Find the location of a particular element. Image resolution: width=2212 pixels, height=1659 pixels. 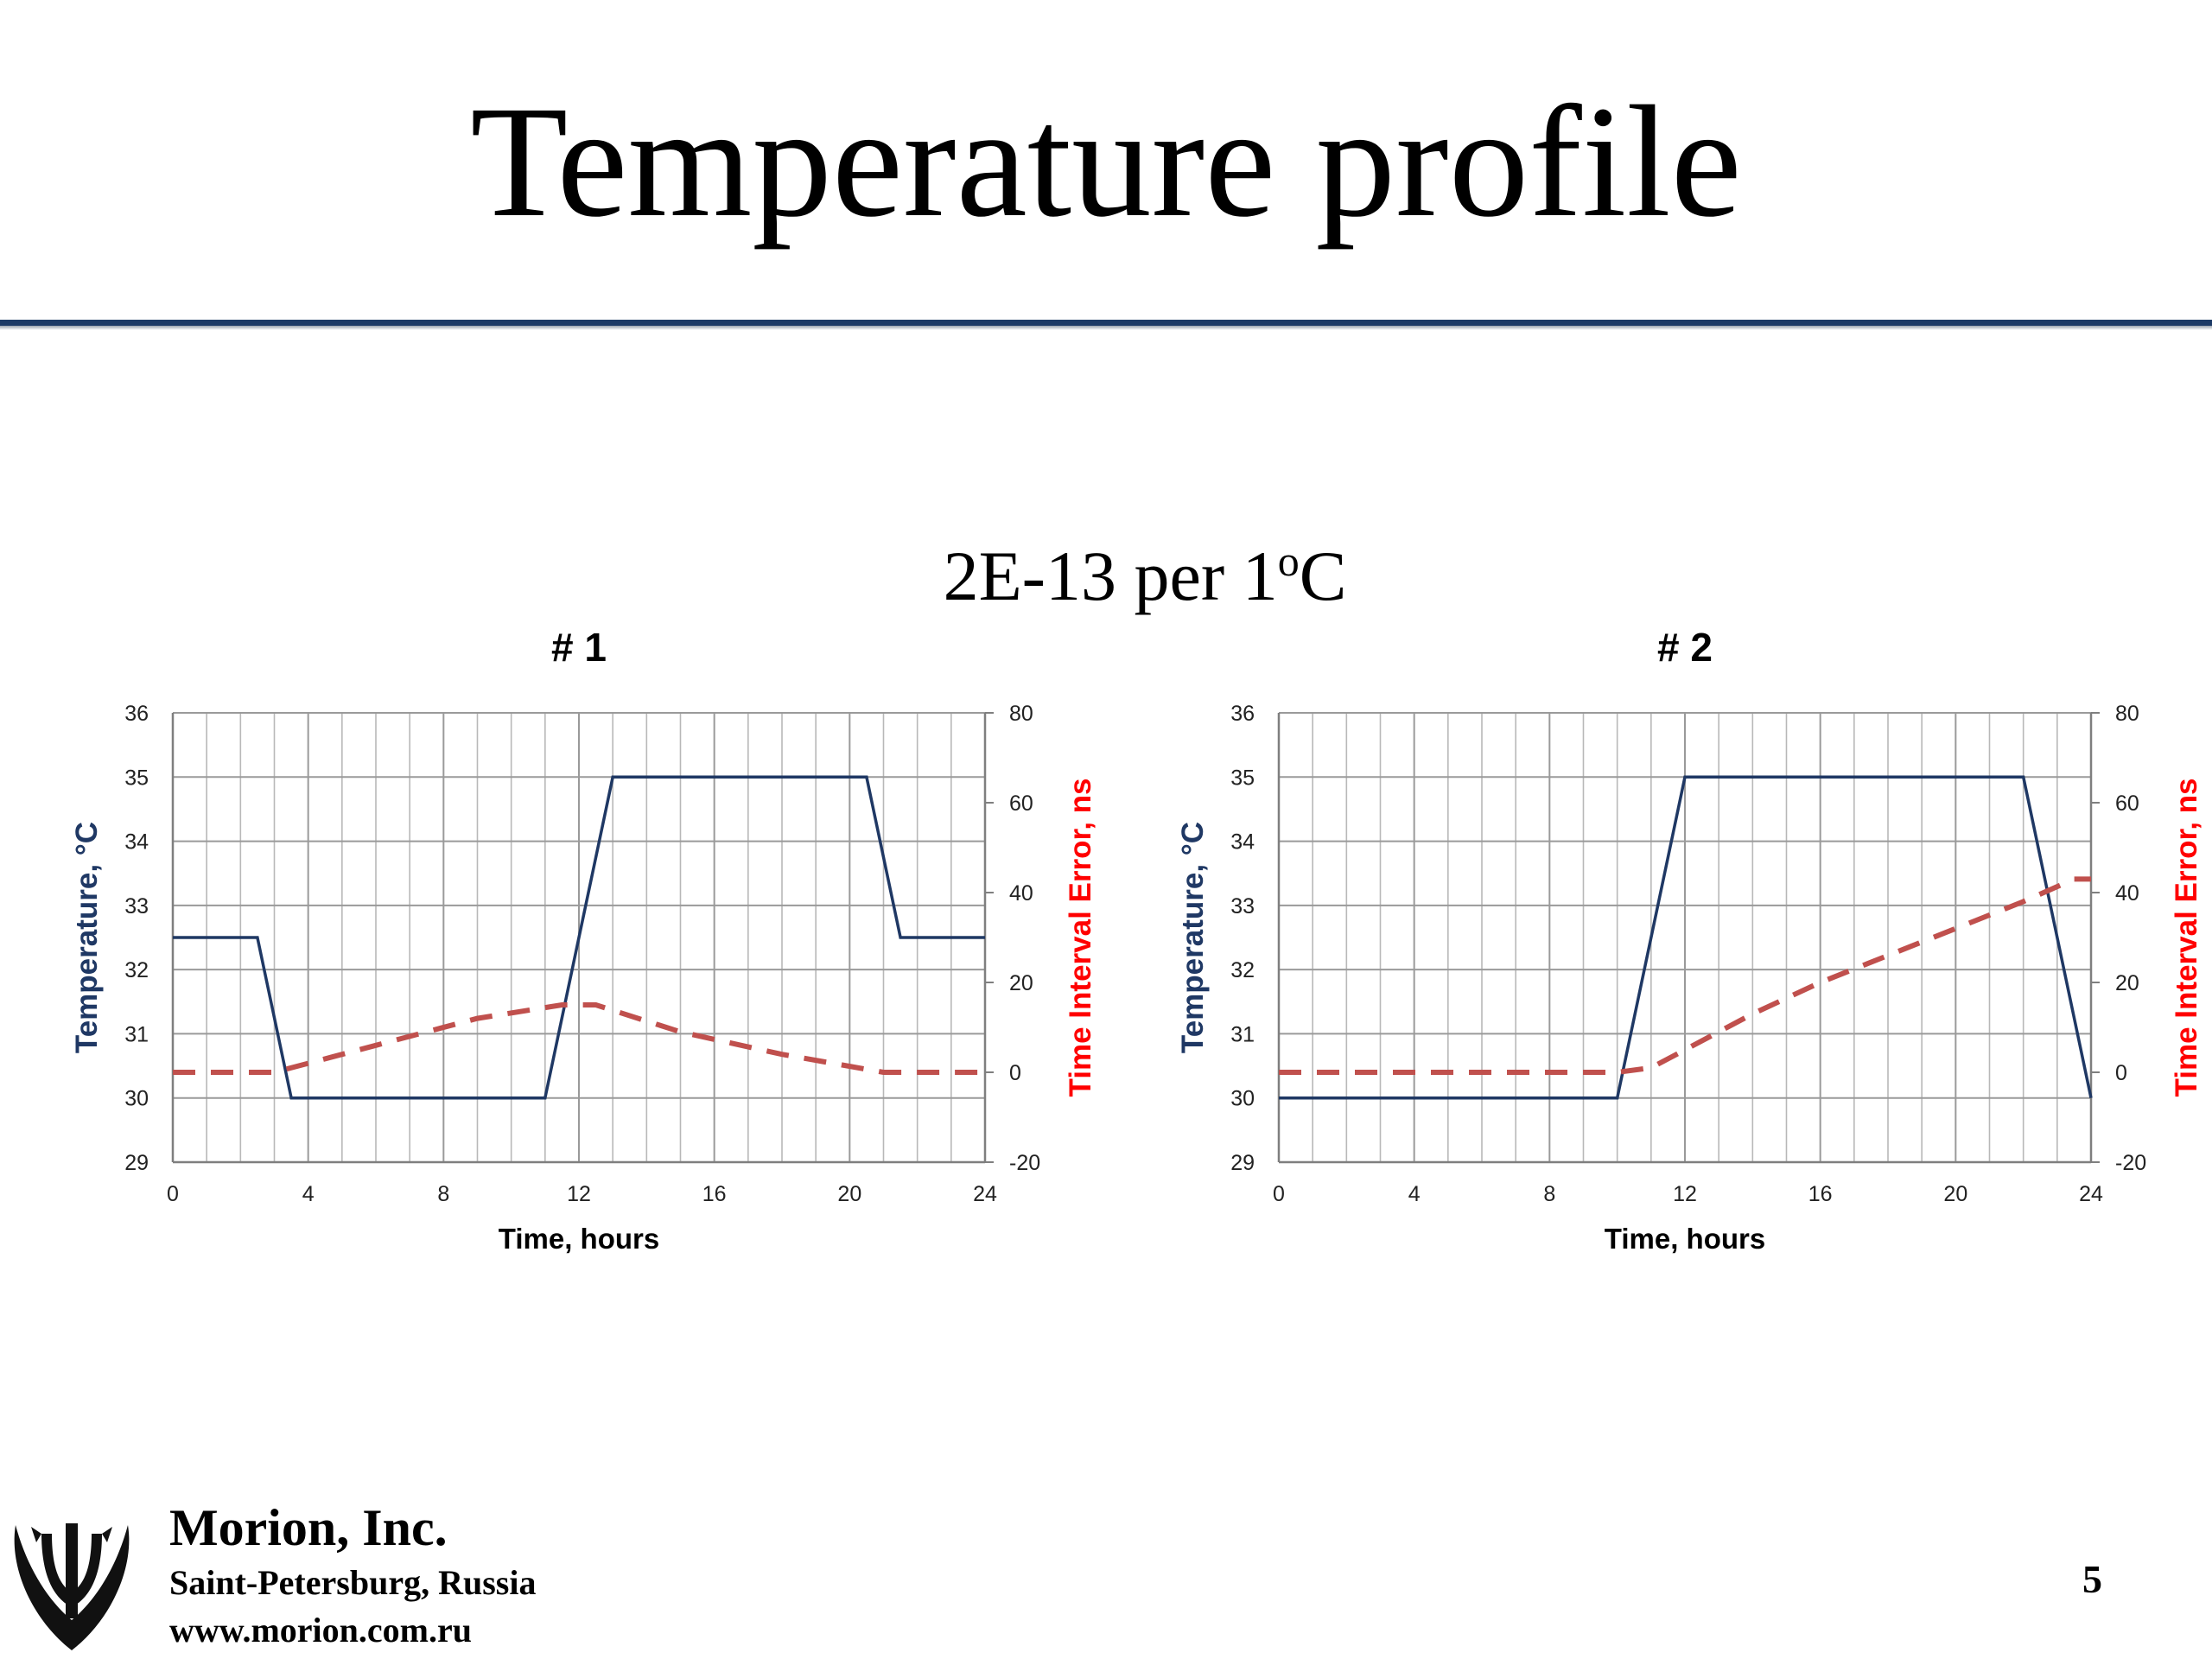

company-url: www.morion.com.ru is located at coordinates (320, 1630).